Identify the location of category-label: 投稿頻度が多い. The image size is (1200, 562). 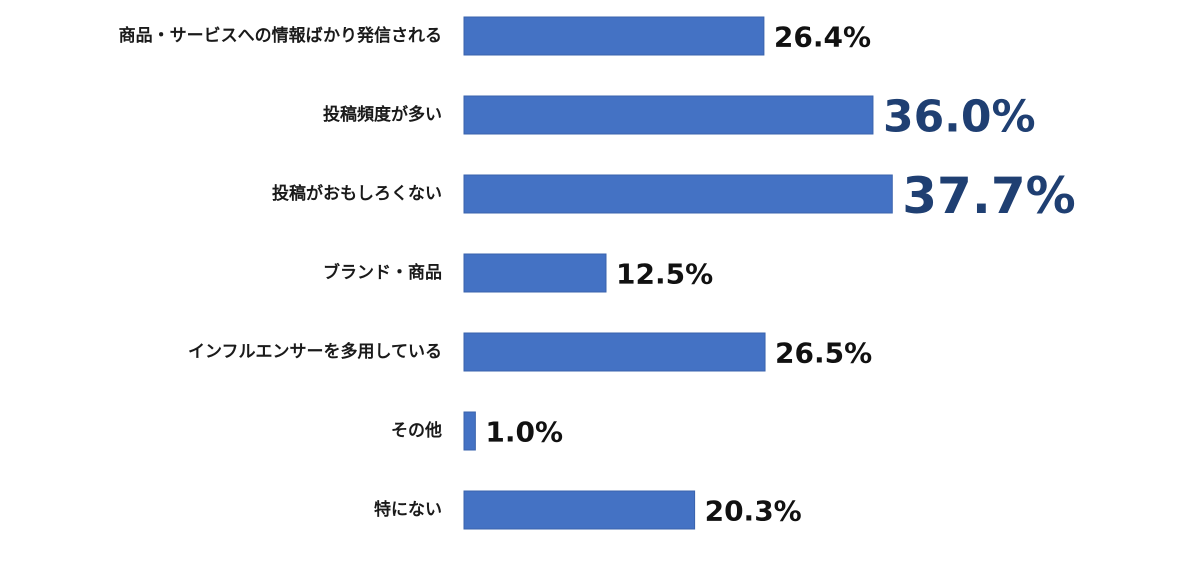
(382, 114).